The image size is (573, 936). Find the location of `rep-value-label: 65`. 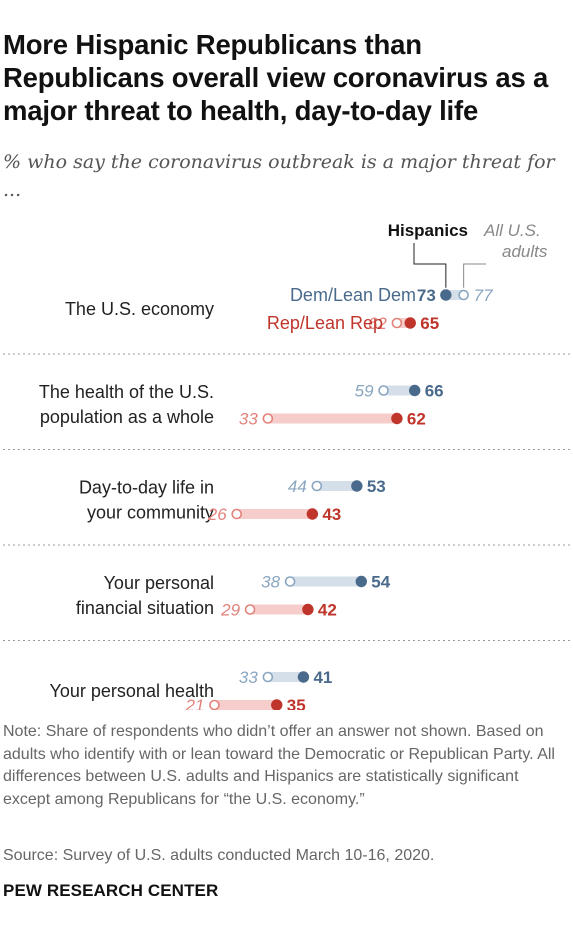

rep-value-label: 65 is located at coordinates (429, 323).